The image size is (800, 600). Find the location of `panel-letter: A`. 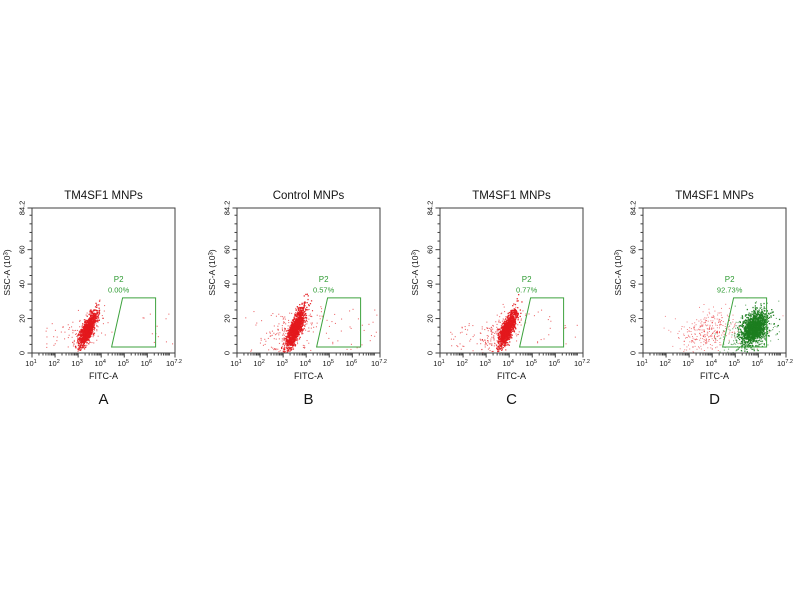

panel-letter: A is located at coordinates (103, 399).